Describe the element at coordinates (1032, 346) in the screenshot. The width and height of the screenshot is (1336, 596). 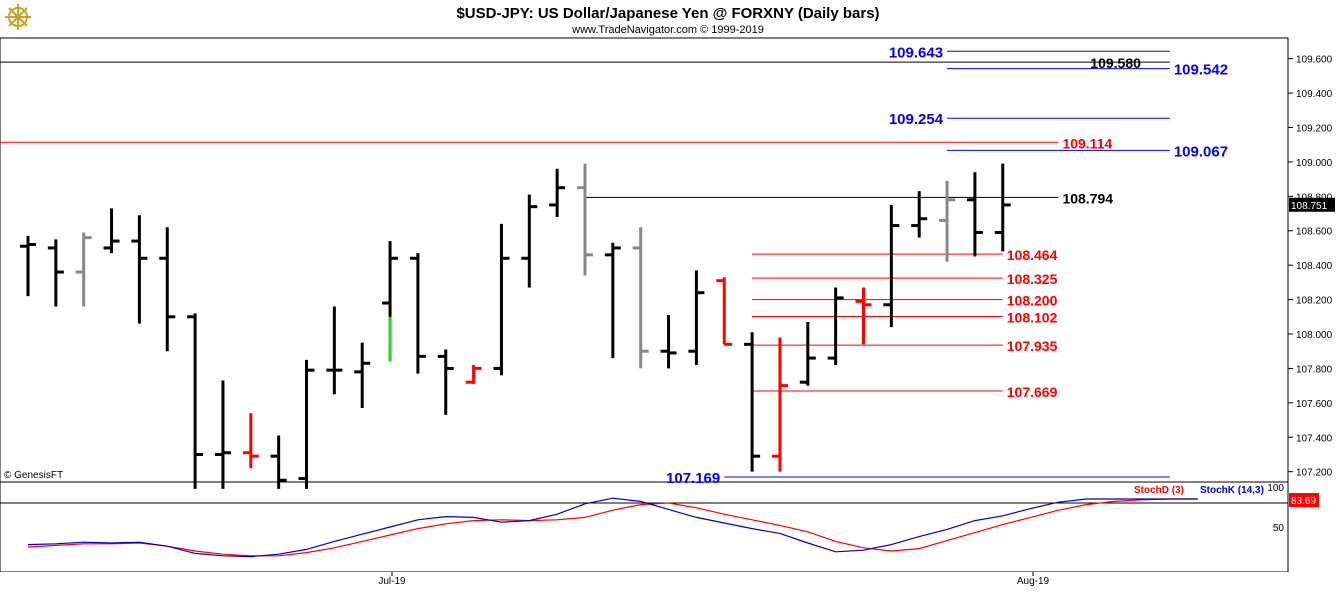
I see `level-label: 107.935` at that location.